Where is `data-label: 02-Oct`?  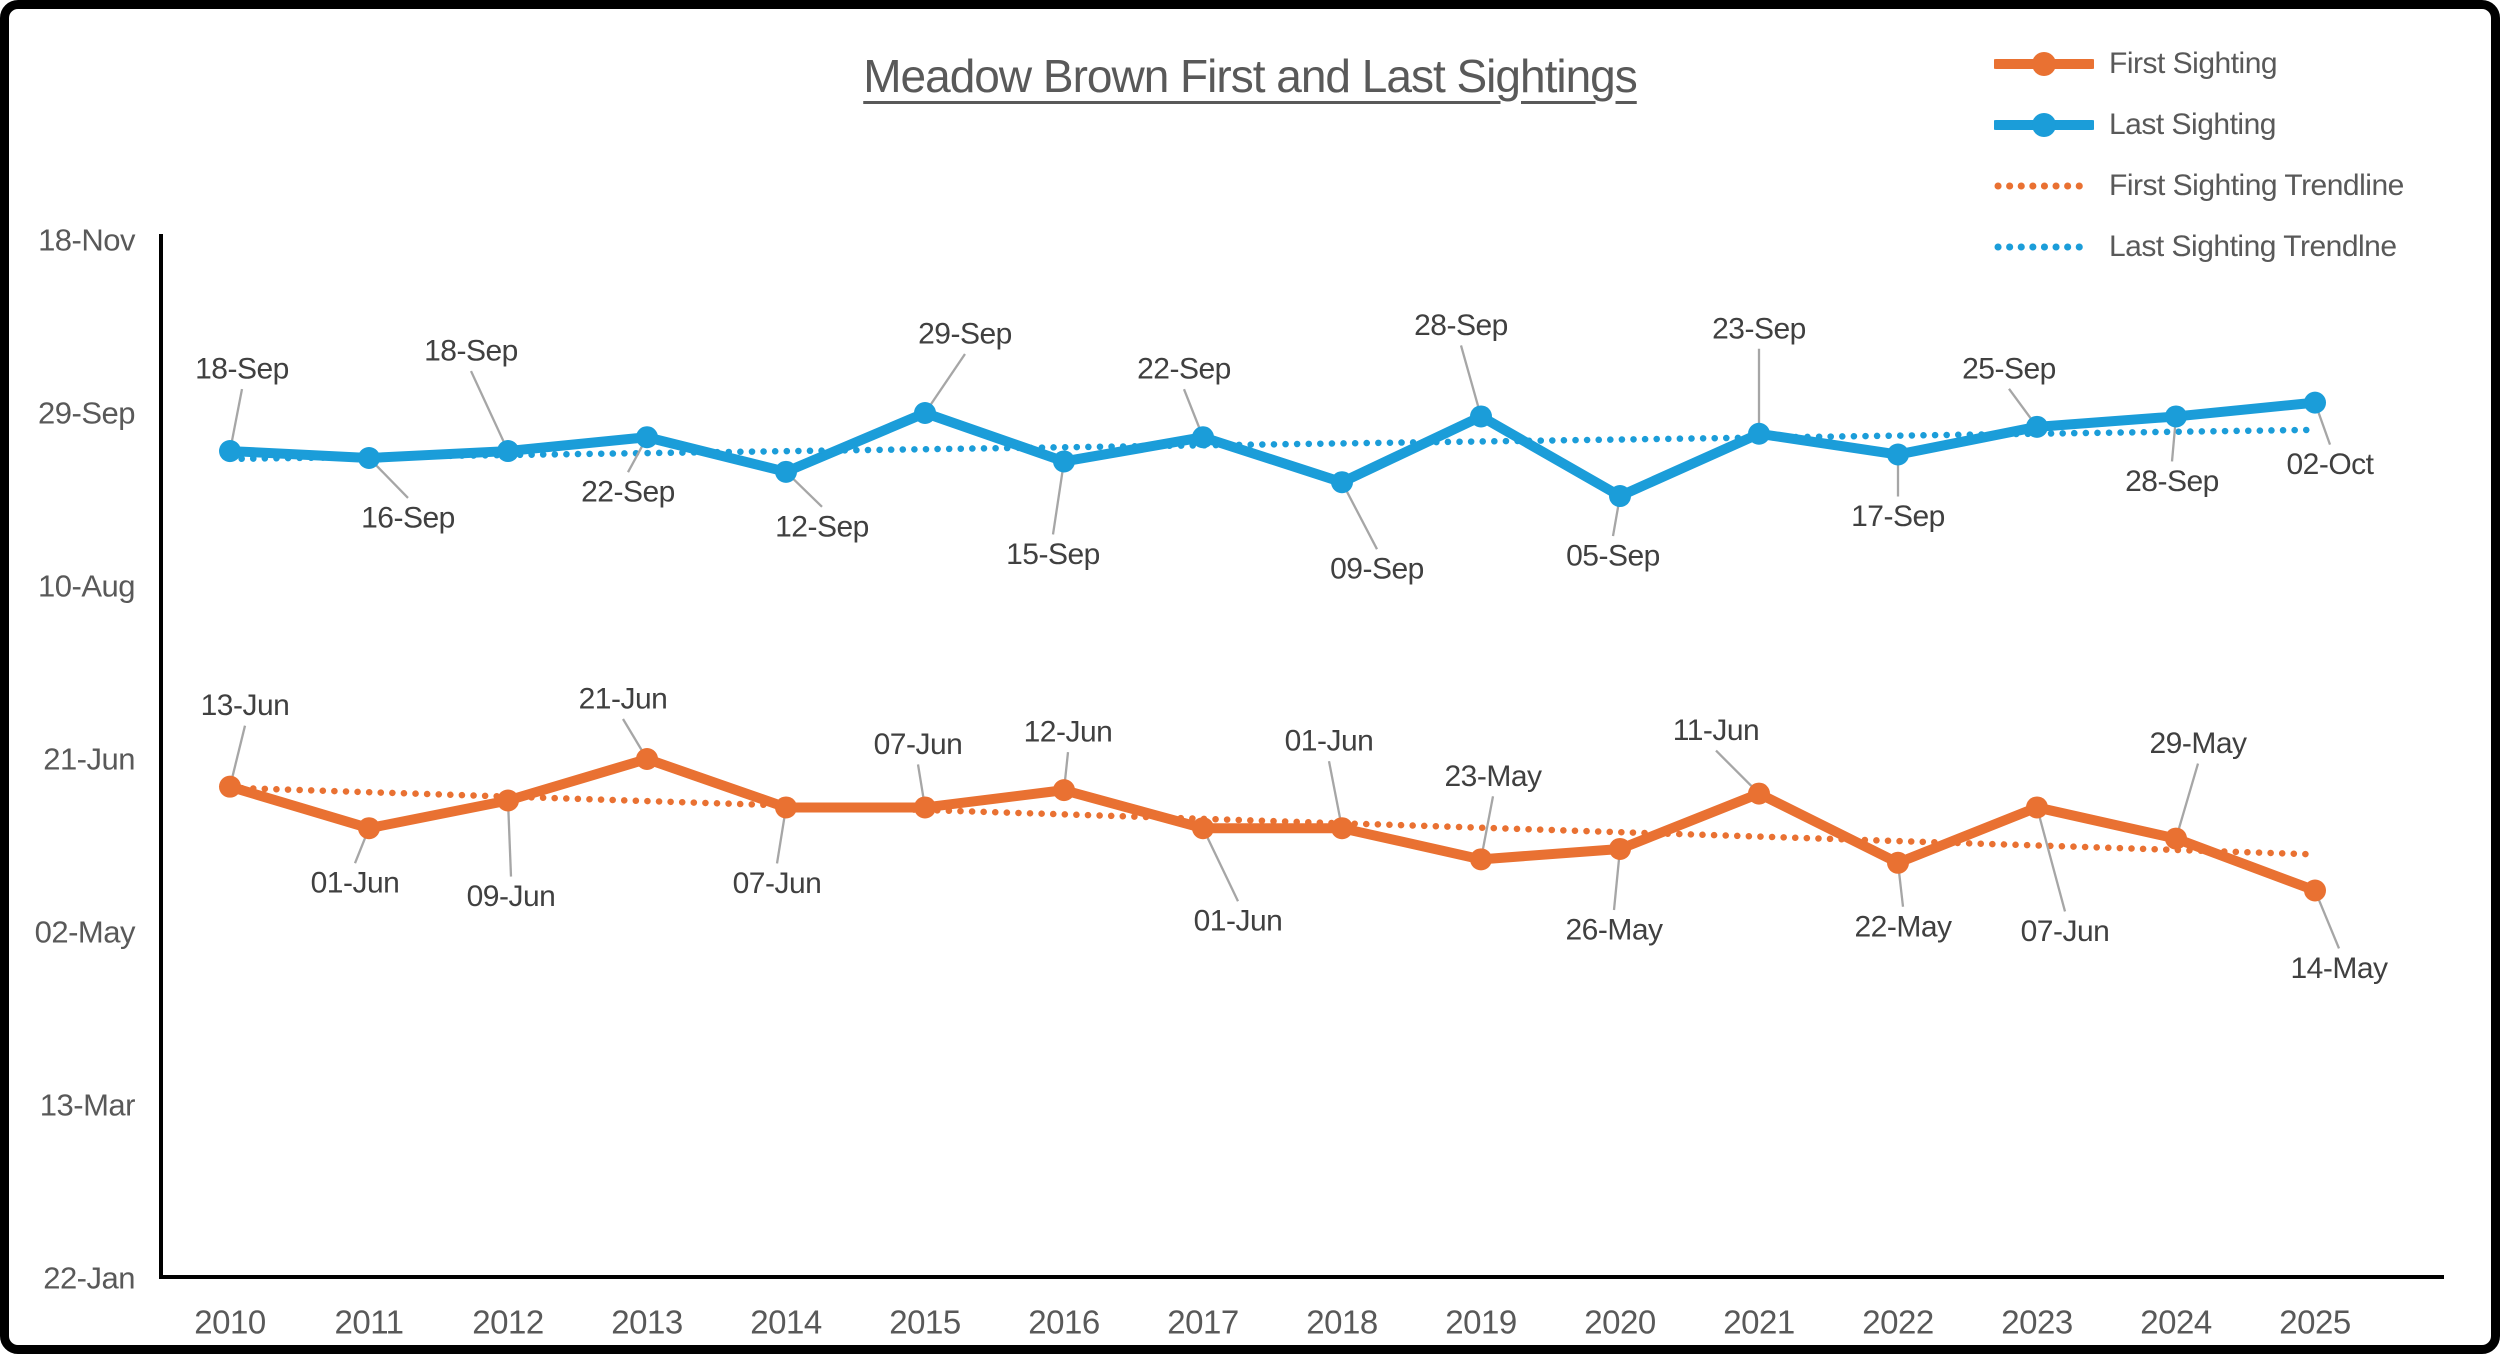
data-label: 02-Oct is located at coordinates (2330, 464).